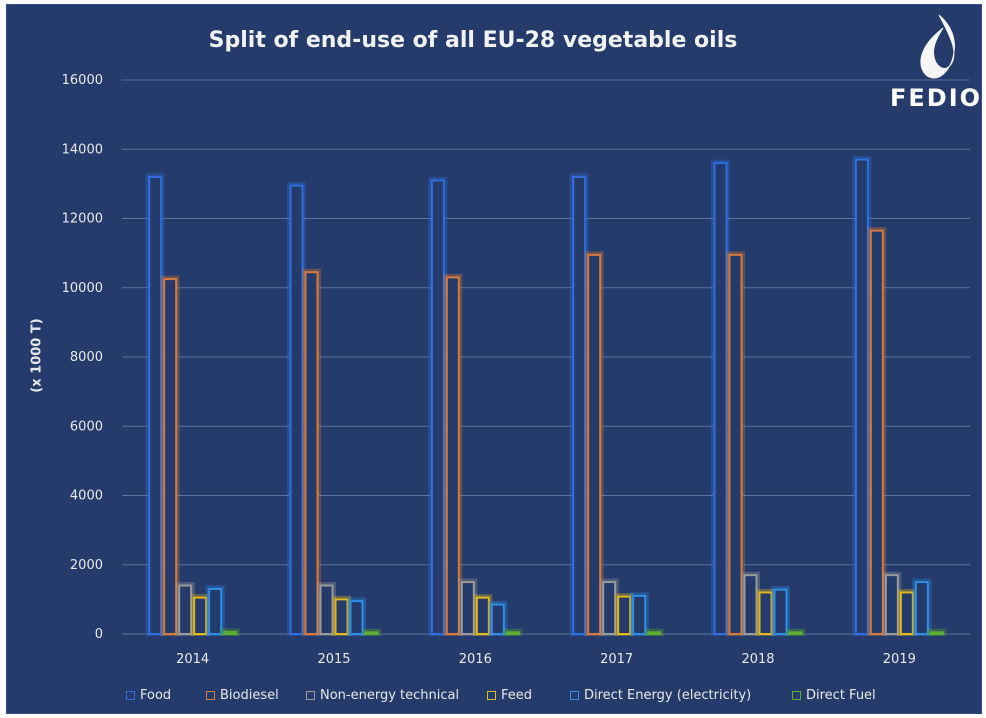 The image size is (986, 718). What do you see at coordinates (230, 632) in the screenshot?
I see `bar-direct-fuel-2014` at bounding box center [230, 632].